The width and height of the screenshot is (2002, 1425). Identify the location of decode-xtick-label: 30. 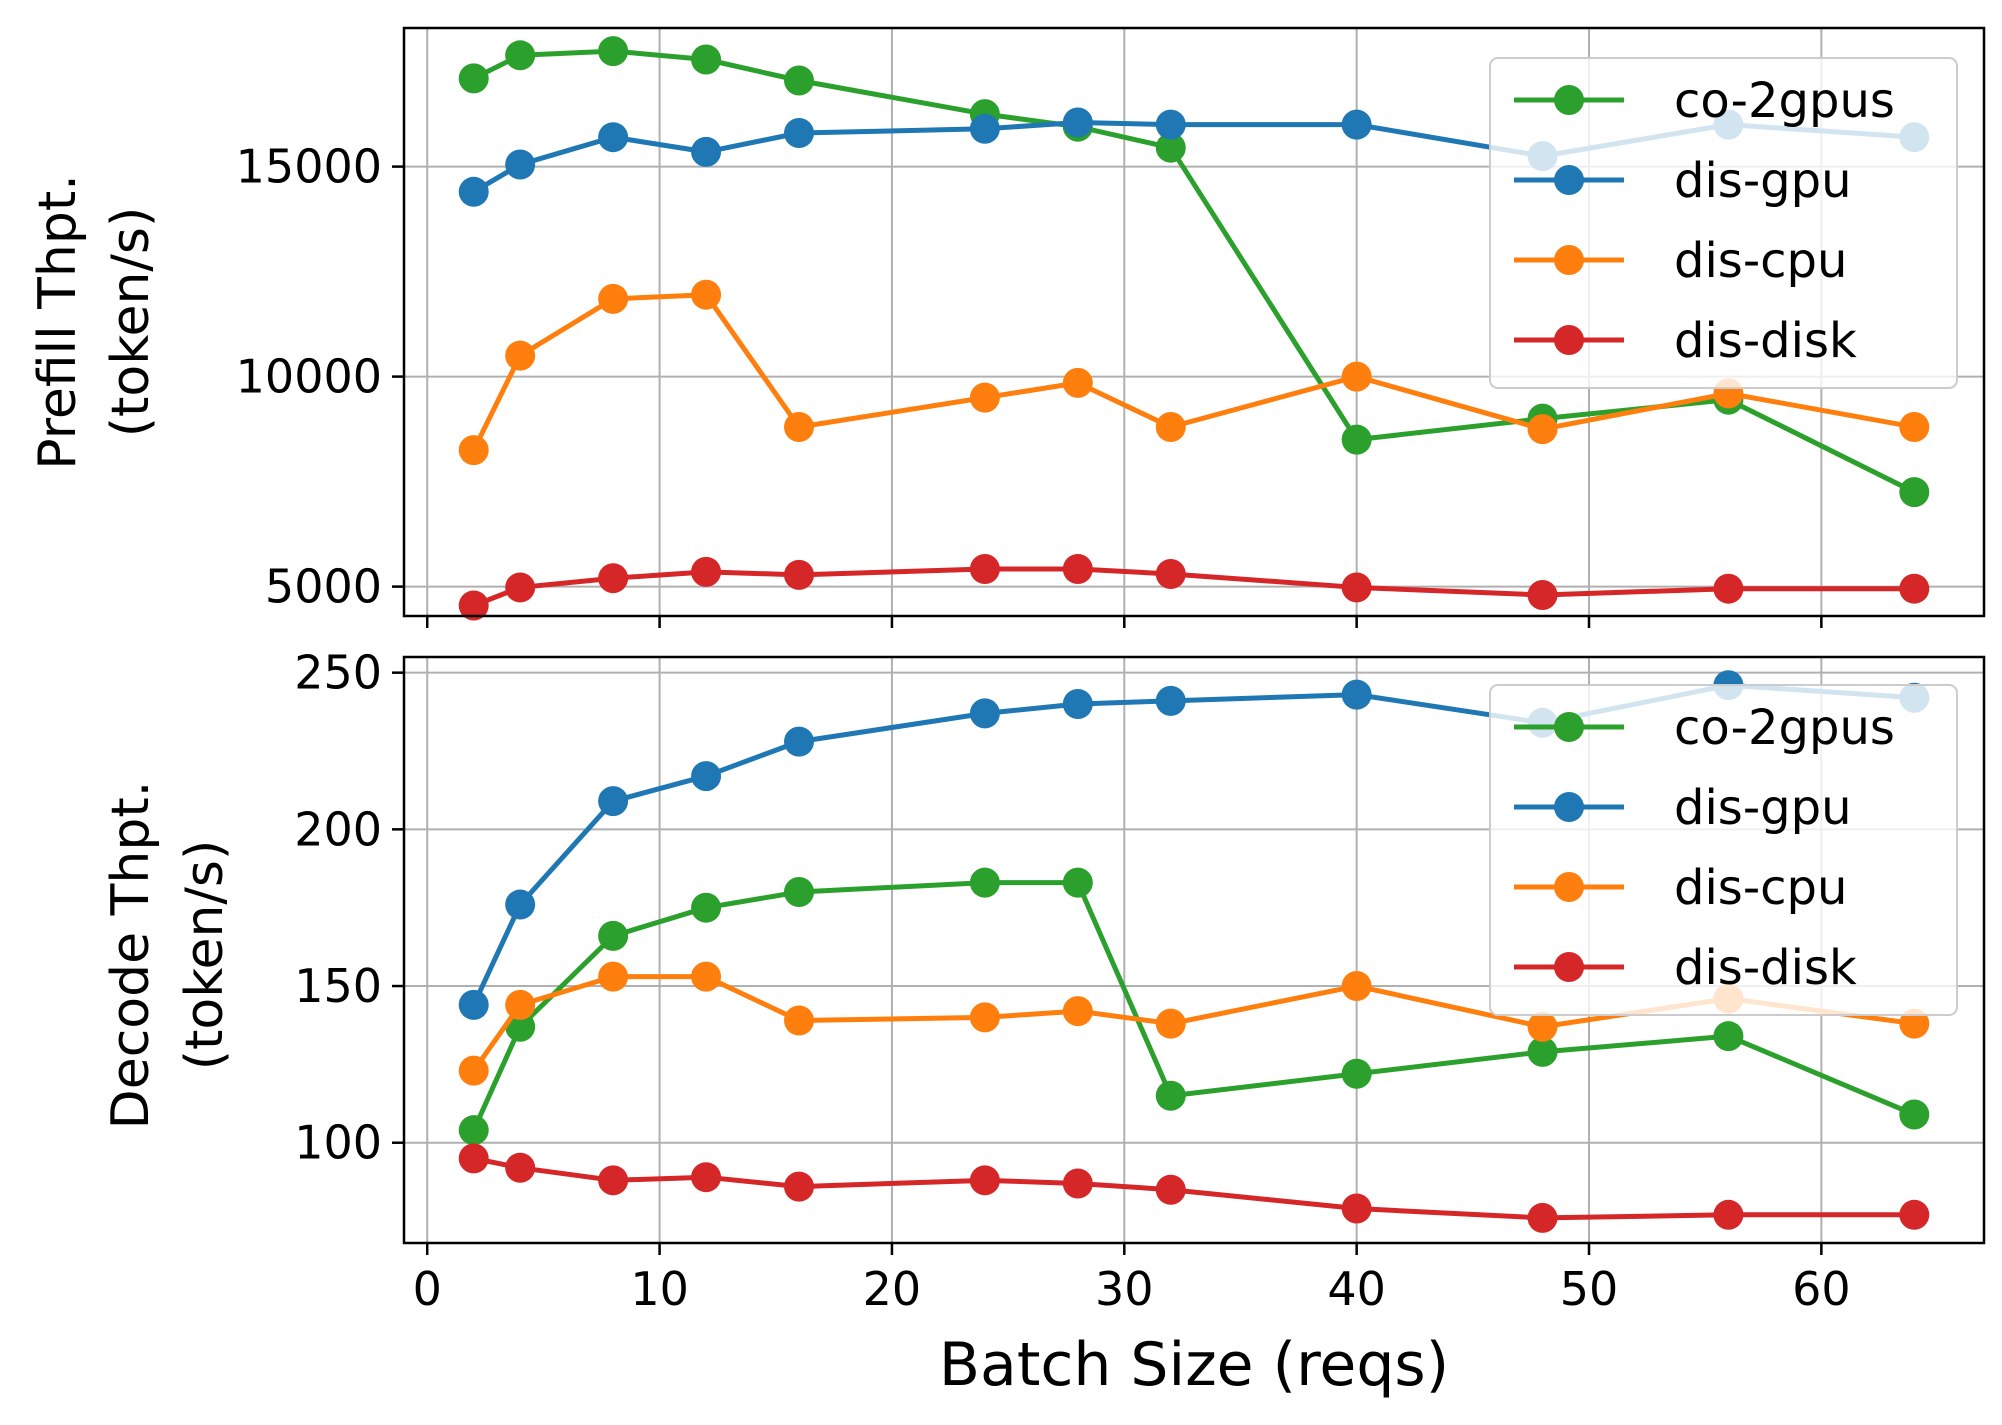
(1124, 1289).